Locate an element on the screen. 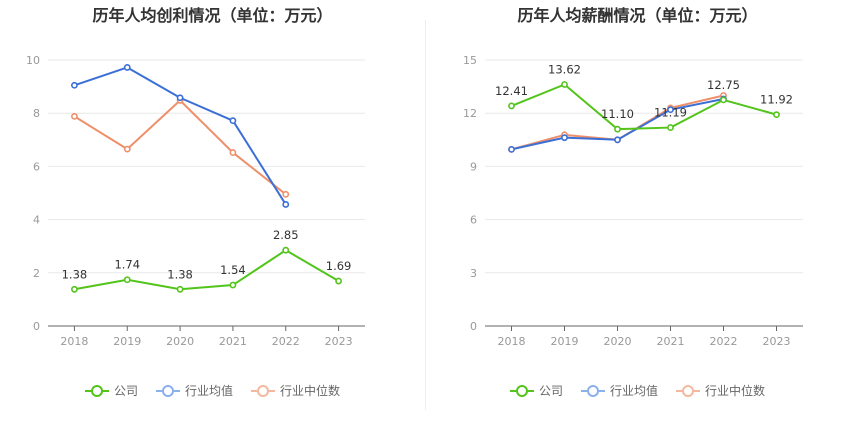 Image resolution: width=850 pixels, height=437 pixels. data-label: 11.19 is located at coordinates (670, 113).